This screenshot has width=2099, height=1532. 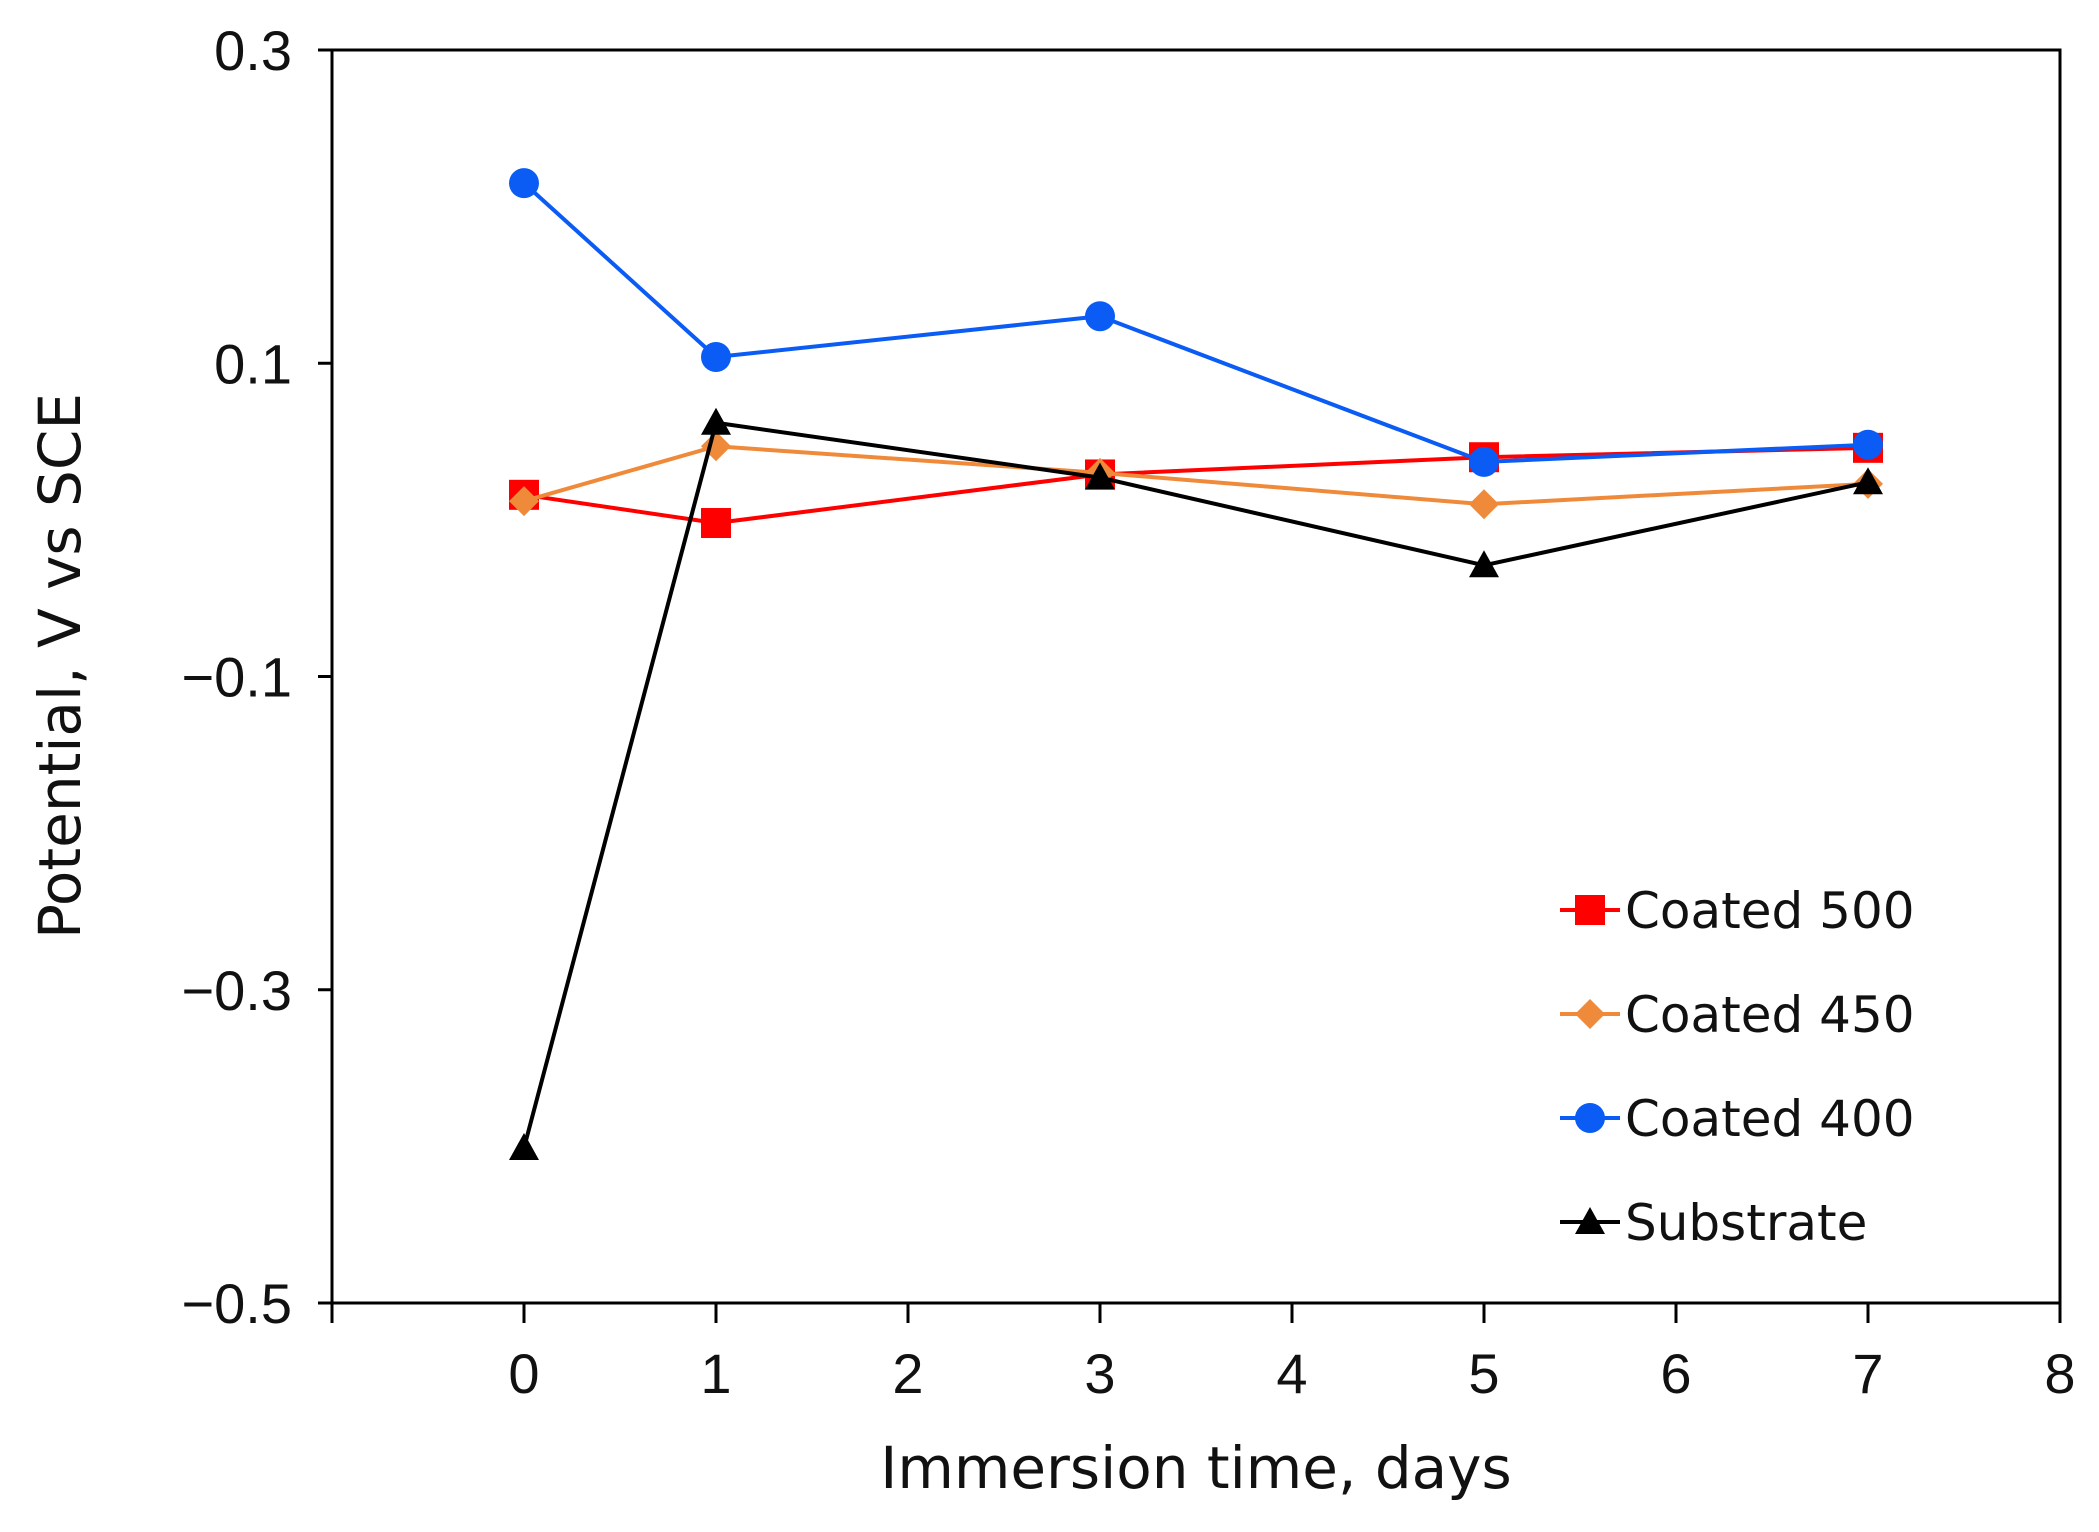 I want to click on x-tick-label: 3, so click(x=1099, y=1373).